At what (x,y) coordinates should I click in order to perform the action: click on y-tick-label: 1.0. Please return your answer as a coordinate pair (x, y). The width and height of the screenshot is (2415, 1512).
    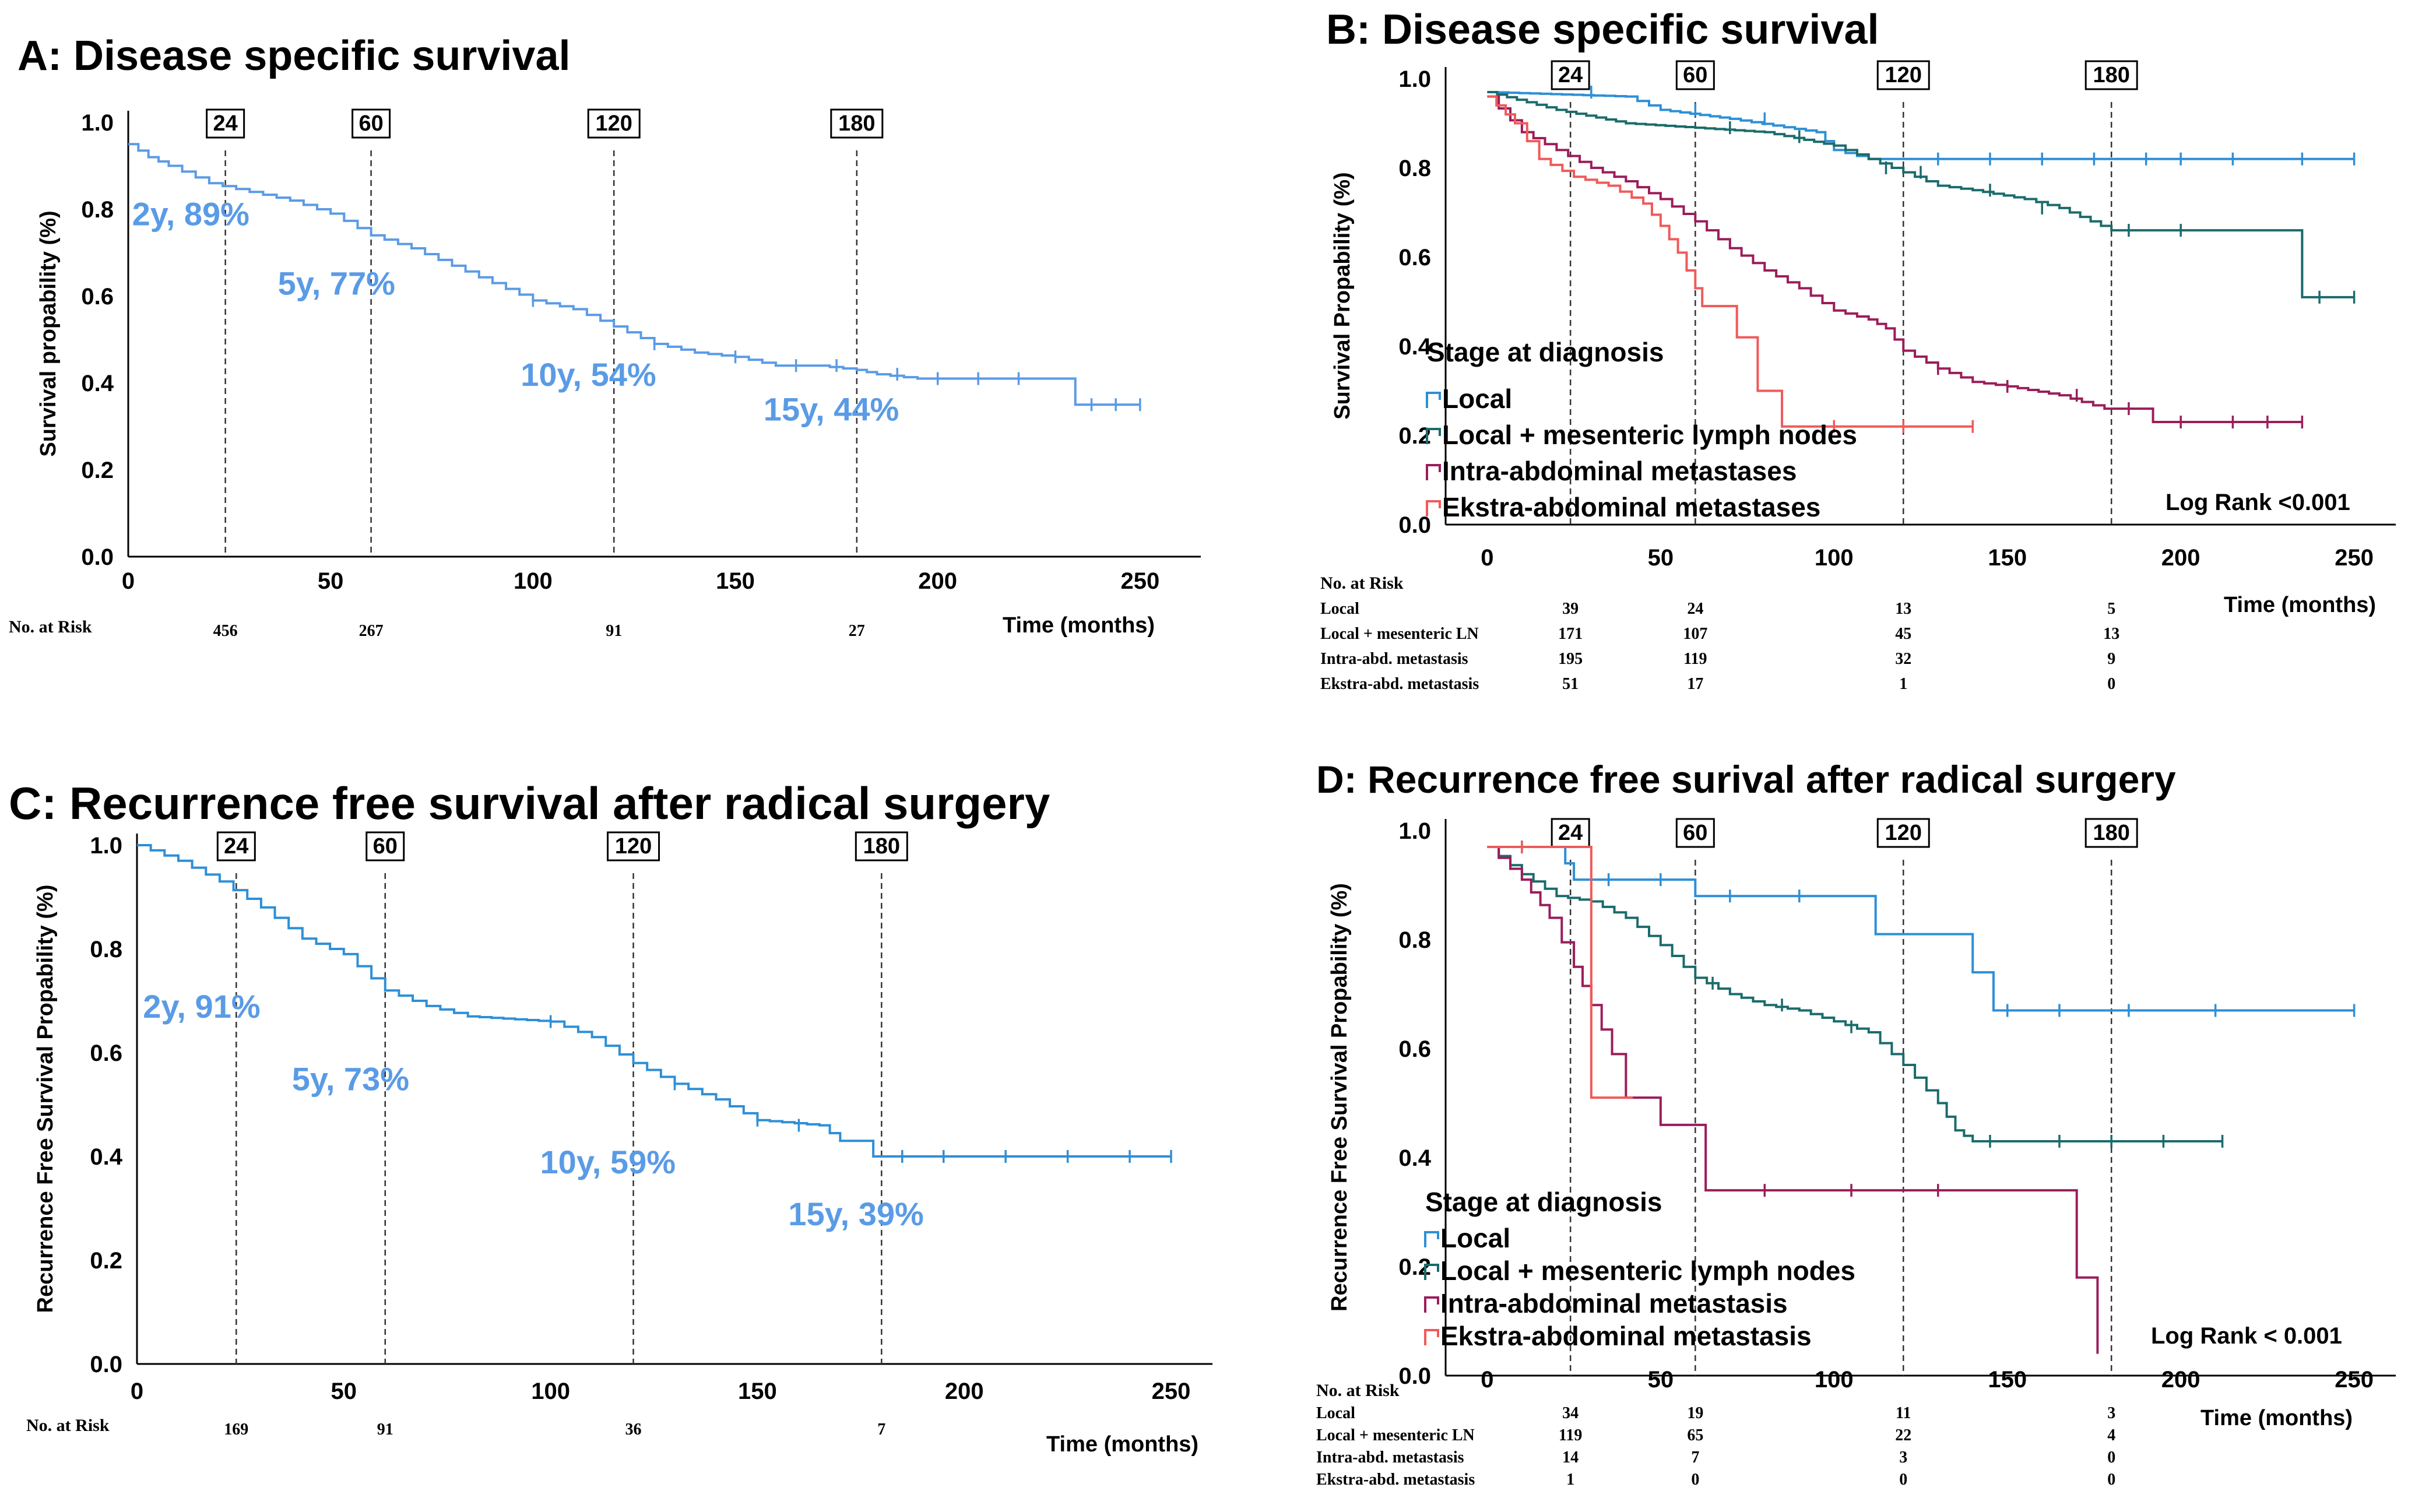
    Looking at the image, I should click on (97, 123).